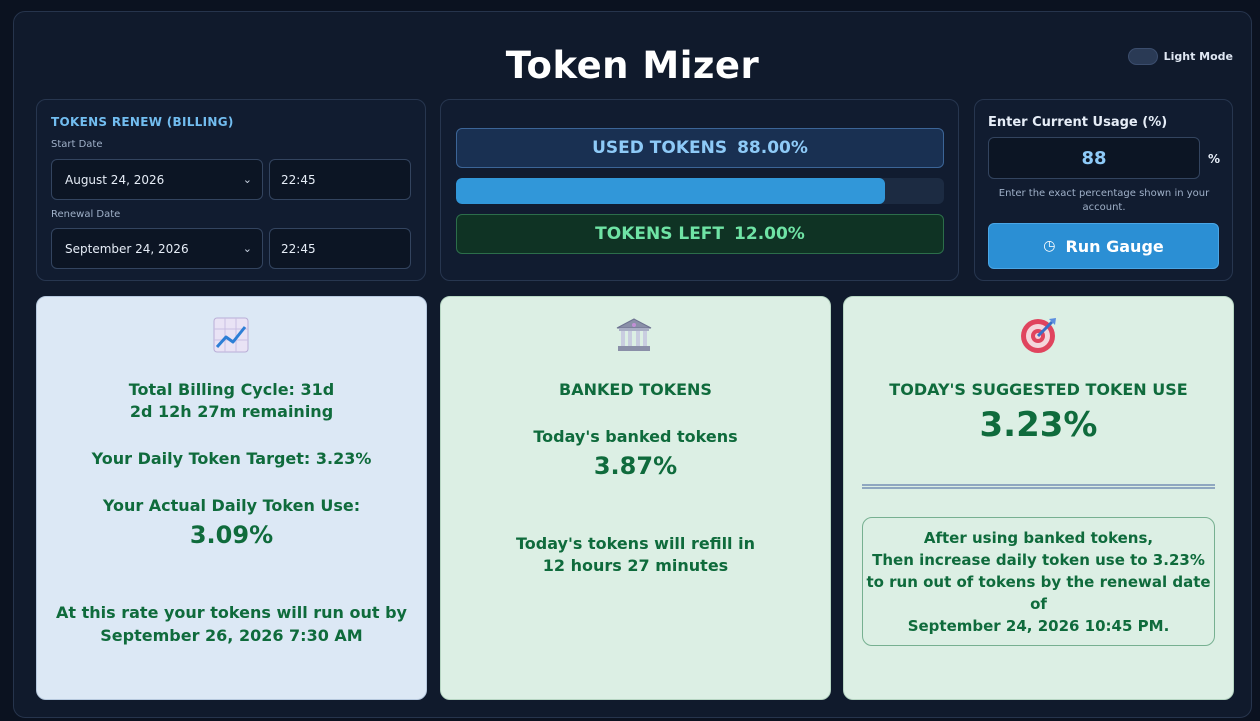  I want to click on used-tokens-box: USED TOKENS 88.00%, so click(700, 148).